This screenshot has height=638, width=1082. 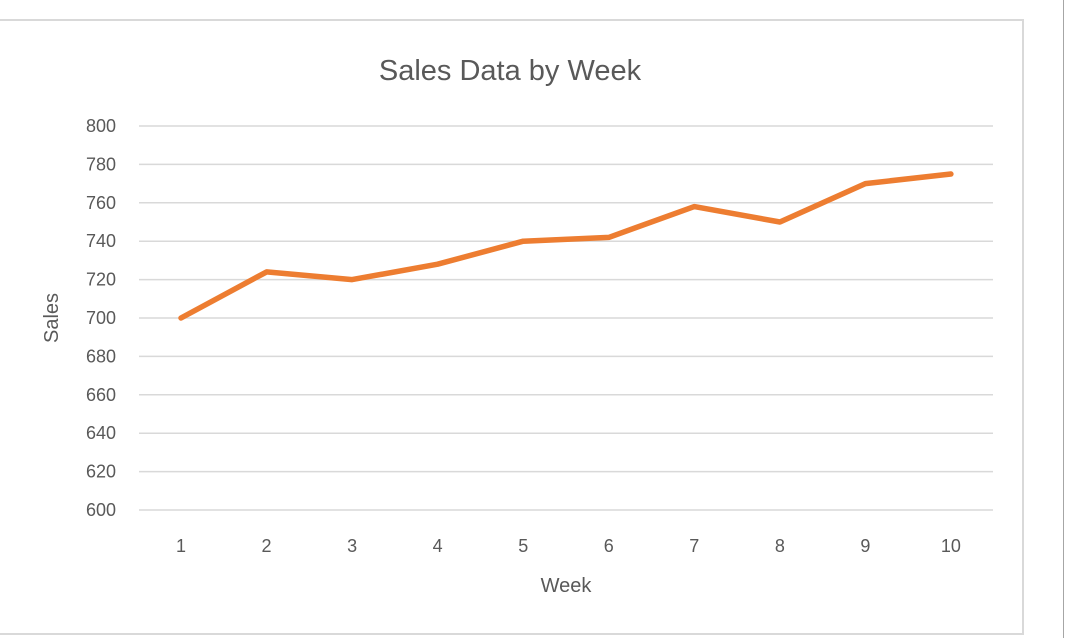 What do you see at coordinates (568, 546) in the screenshot?
I see `x-axis-ticks: 1 2 3 4 5 6 7 8 9 10` at bounding box center [568, 546].